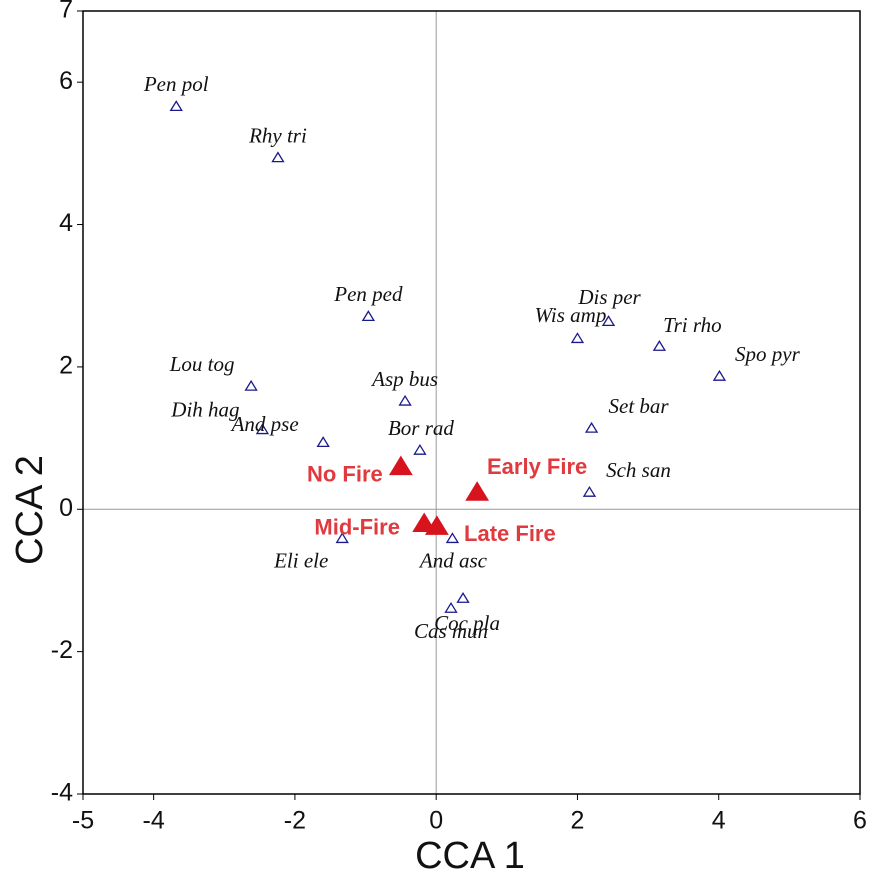 This screenshot has height=883, width=880. I want to click on species-label: And asc, so click(453, 560).